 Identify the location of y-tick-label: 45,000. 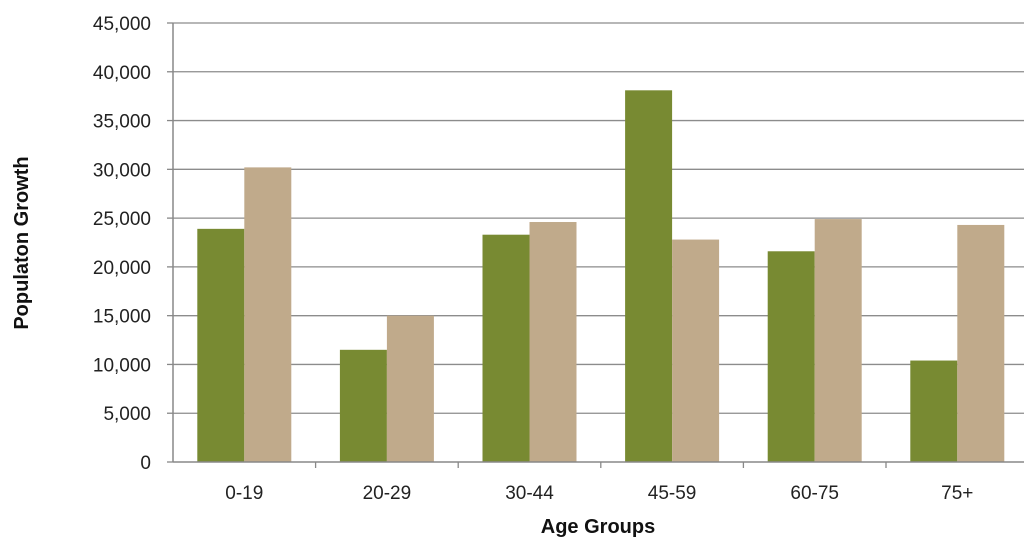
(122, 24).